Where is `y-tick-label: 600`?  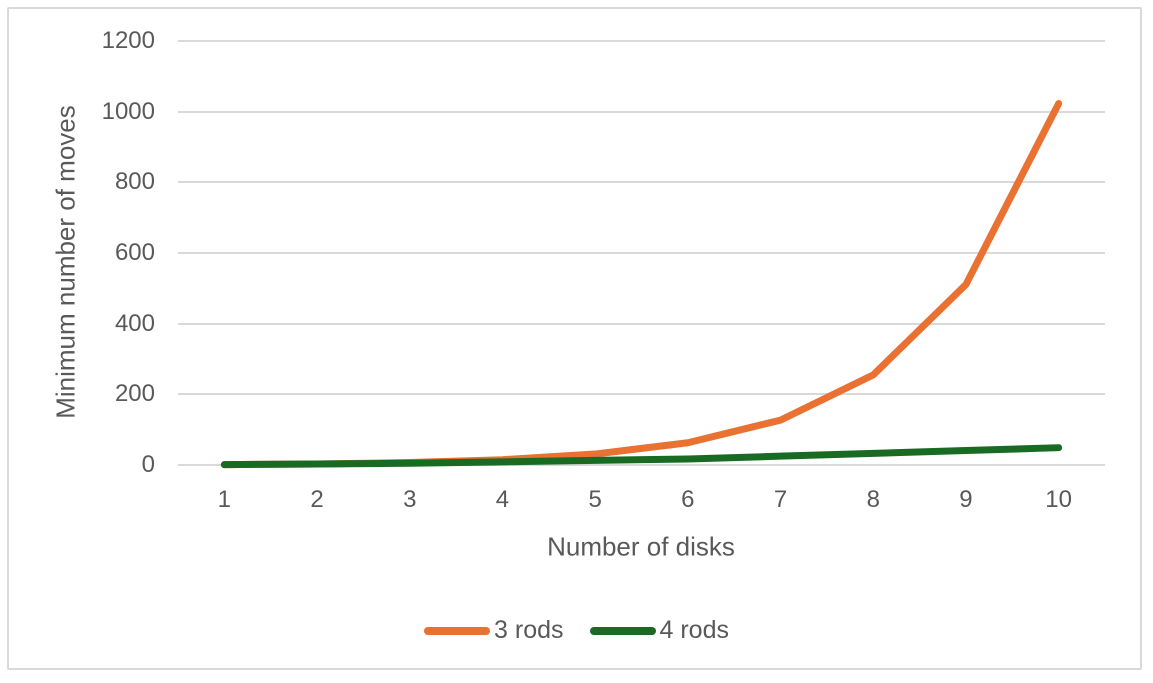 y-tick-label: 600 is located at coordinates (134, 252).